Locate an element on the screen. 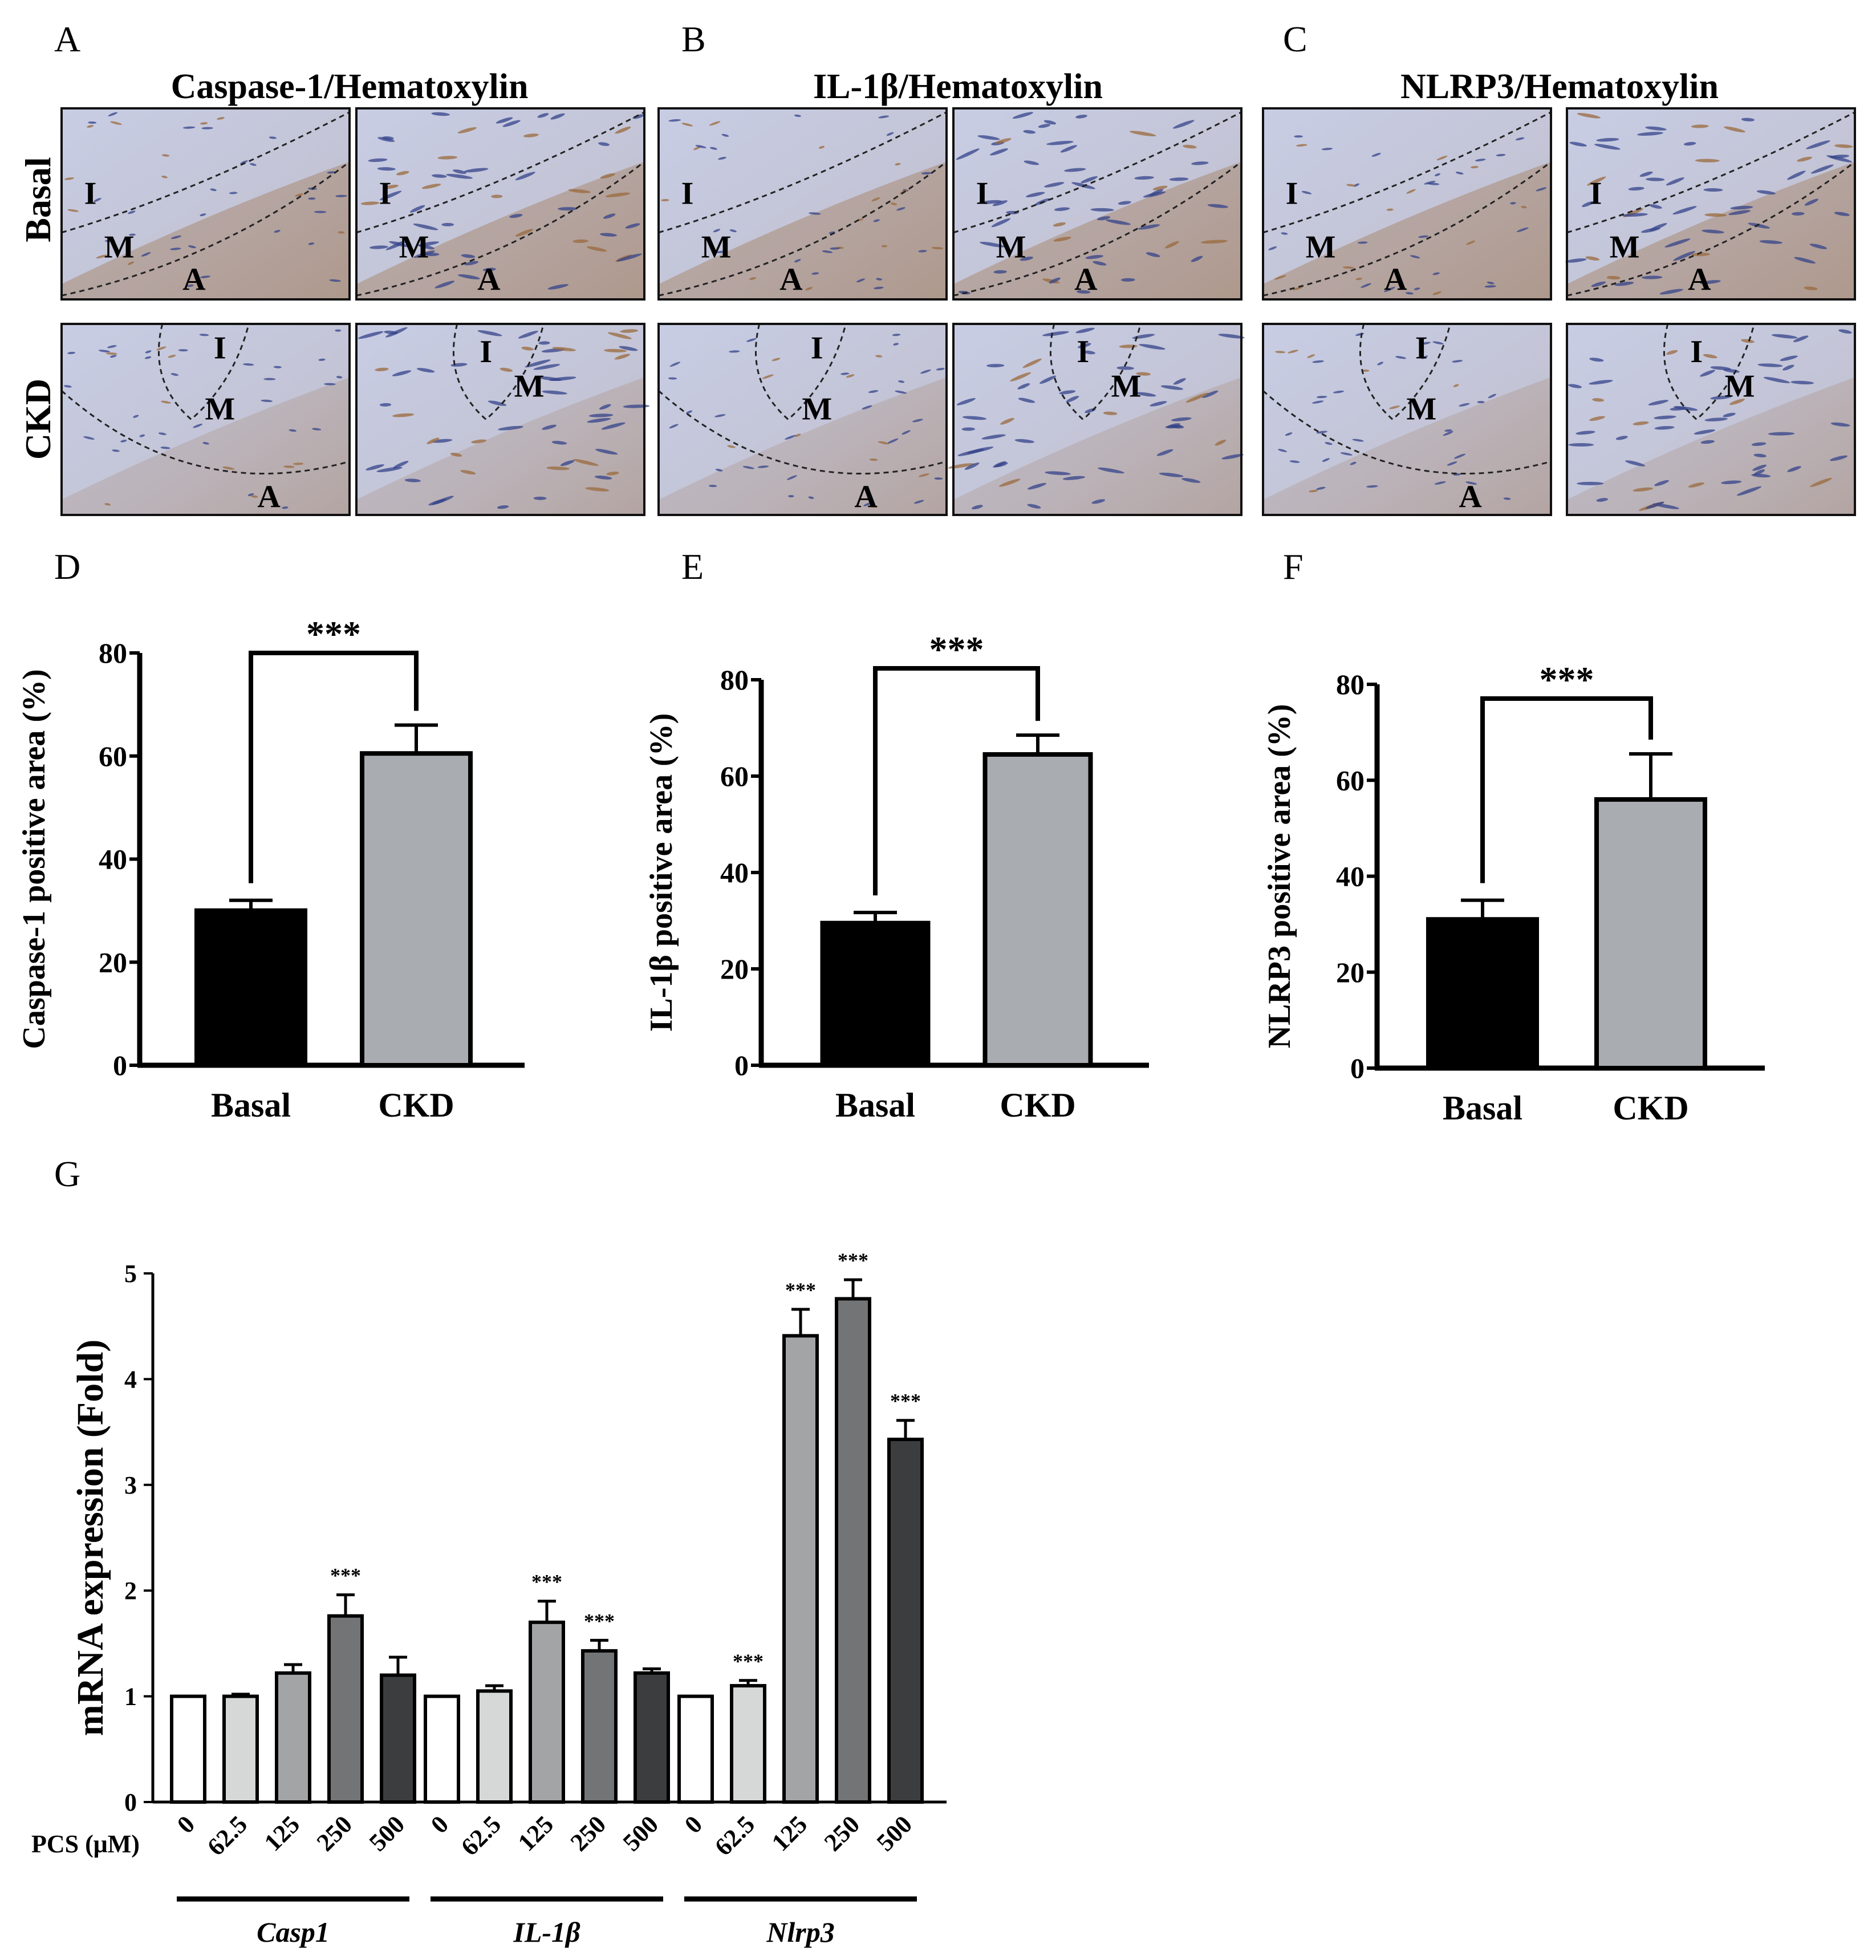 The image size is (1876, 1960). micrograph-background is located at coordinates (803, 203).